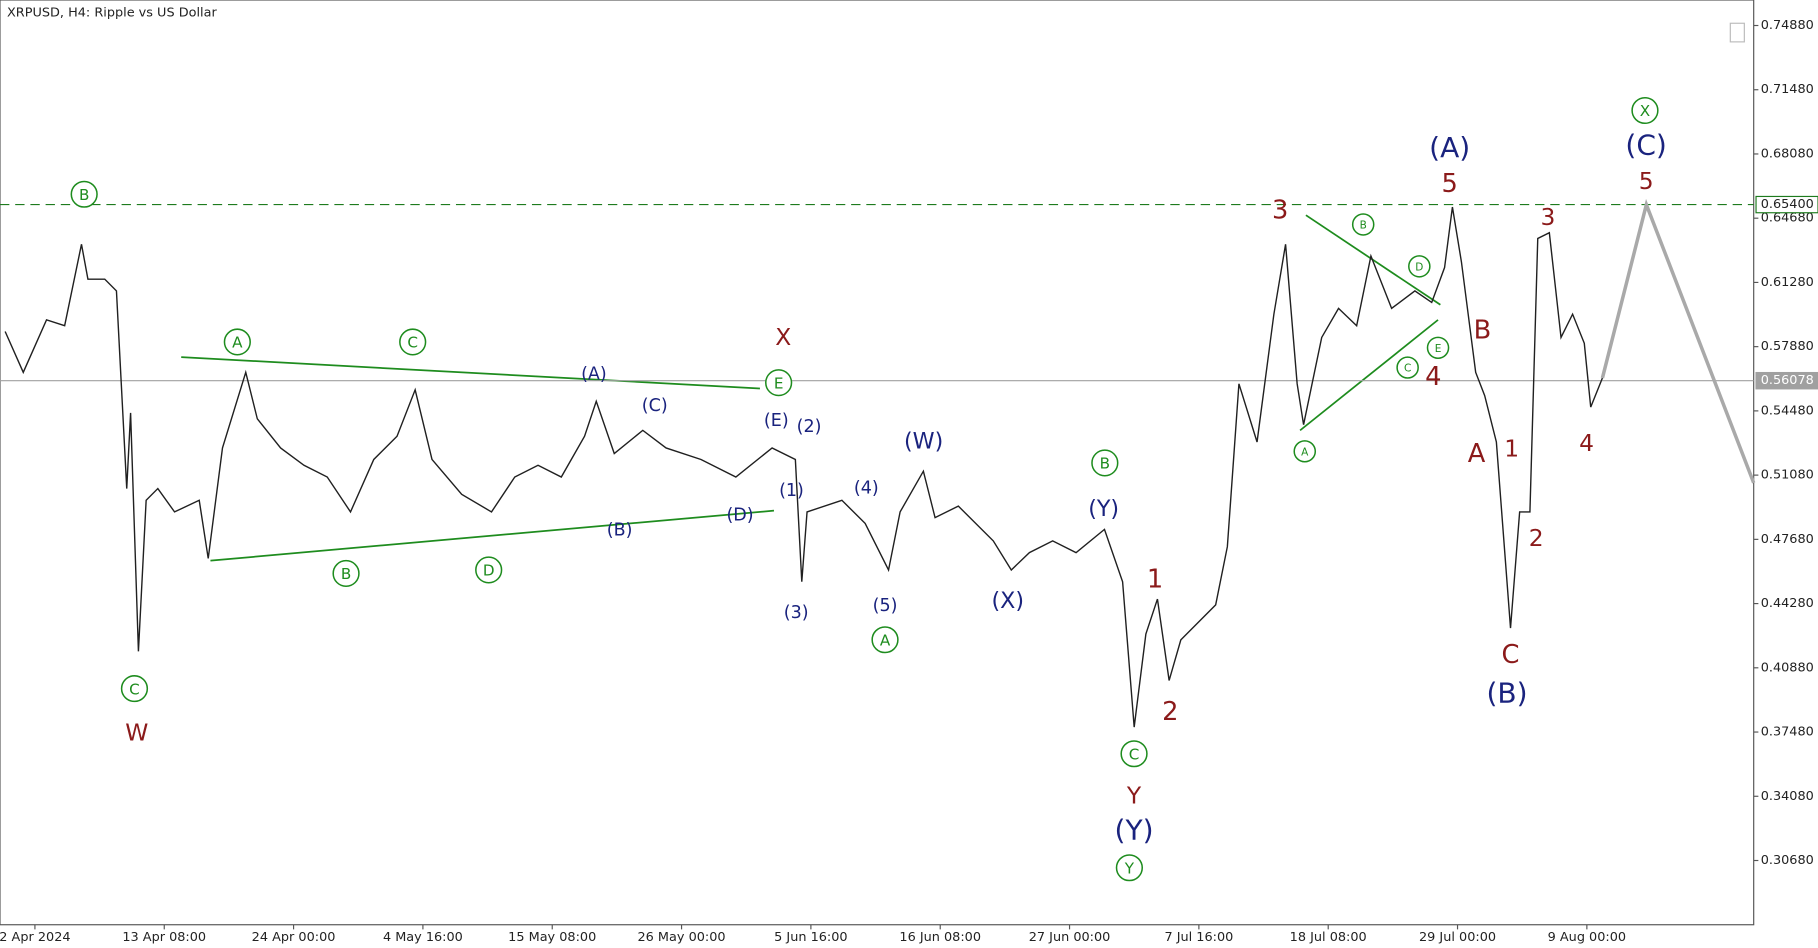 This screenshot has width=1818, height=948. Describe the element at coordinates (1587, 937) in the screenshot. I see `x-tick-label: 9 Aug 00:00` at that location.